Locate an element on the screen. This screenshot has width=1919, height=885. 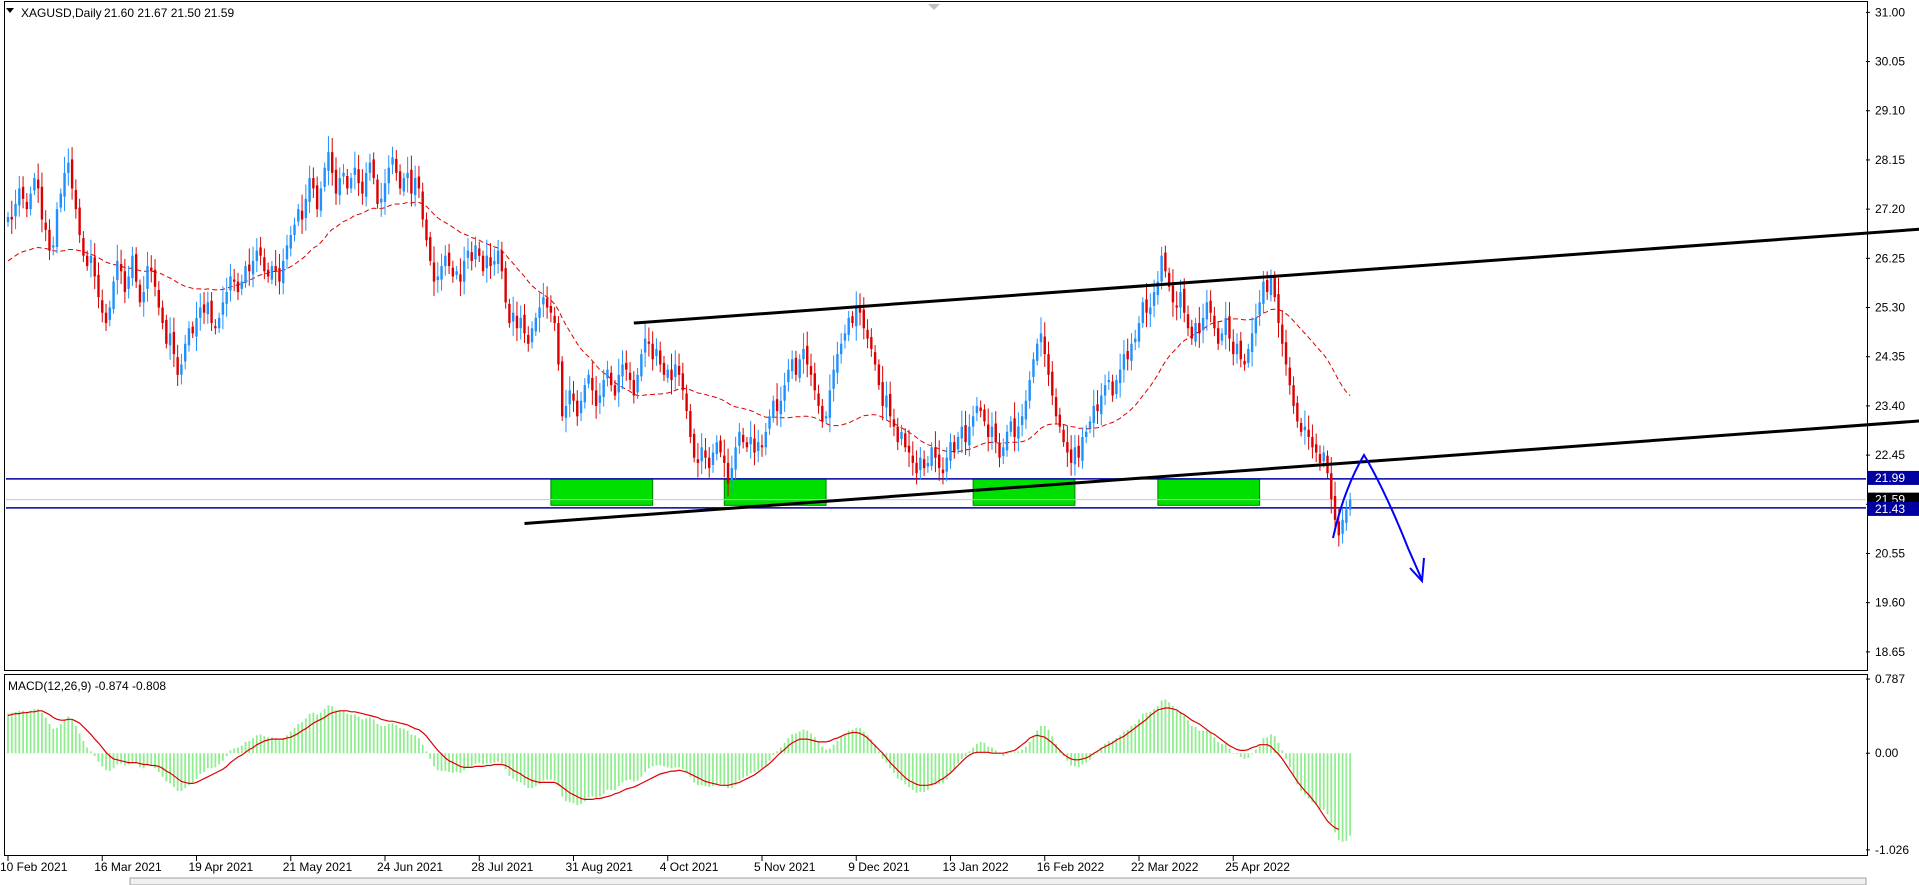
date-tick-label: 10 Feb 2021 is located at coordinates (34, 867).